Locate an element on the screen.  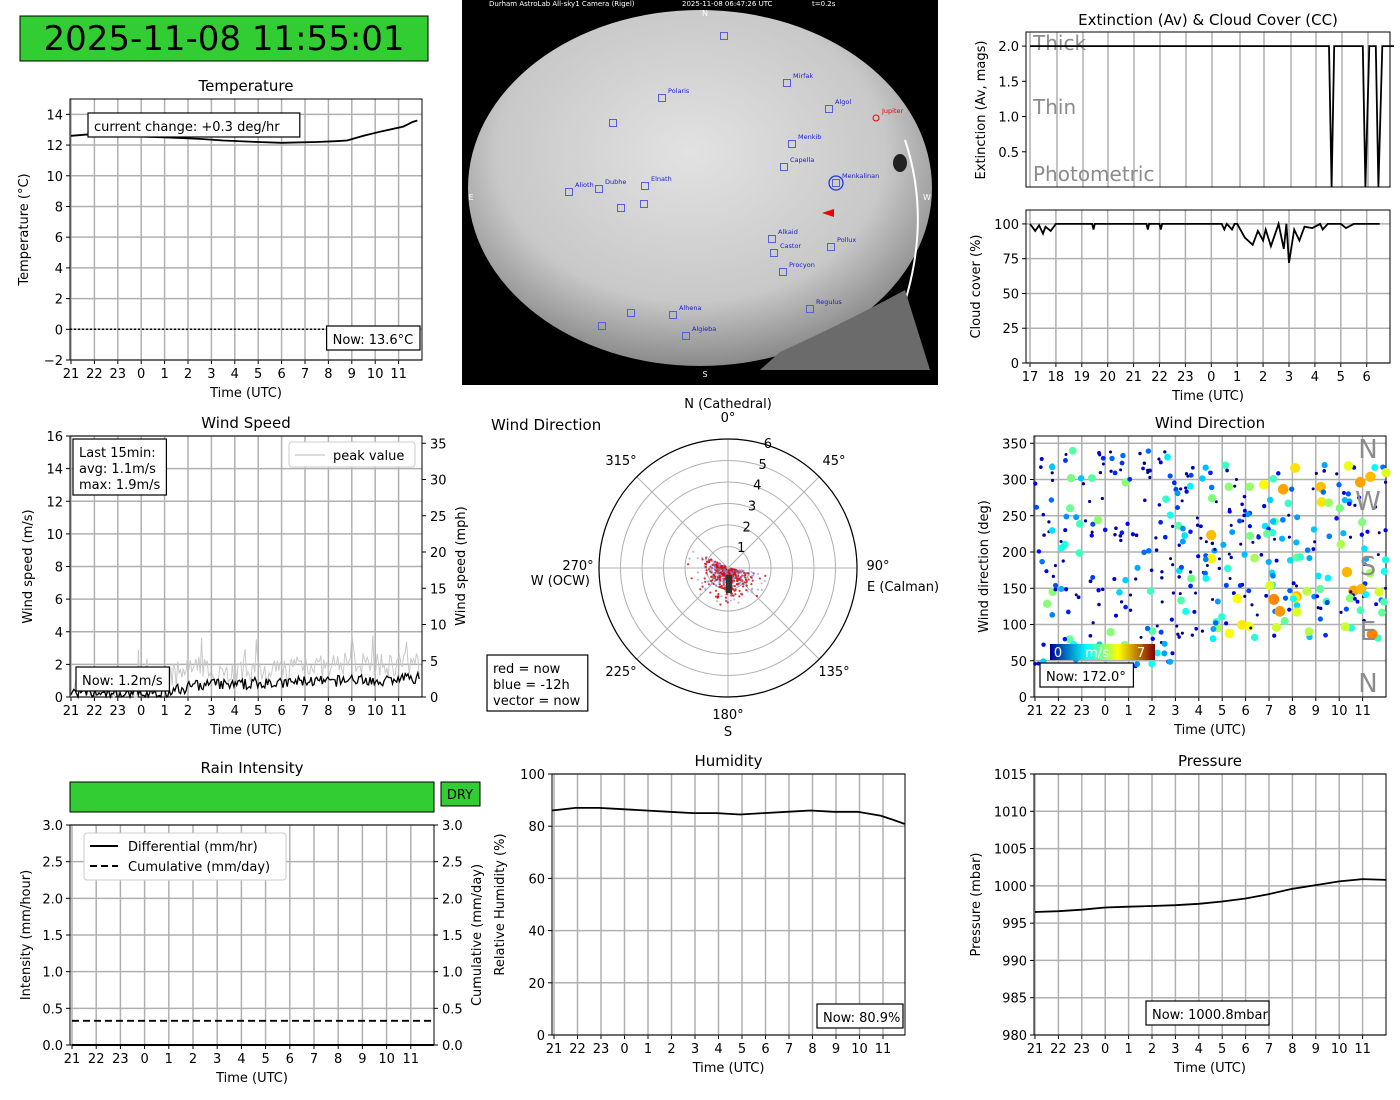
angle-label: 0° is located at coordinates (728, 418).